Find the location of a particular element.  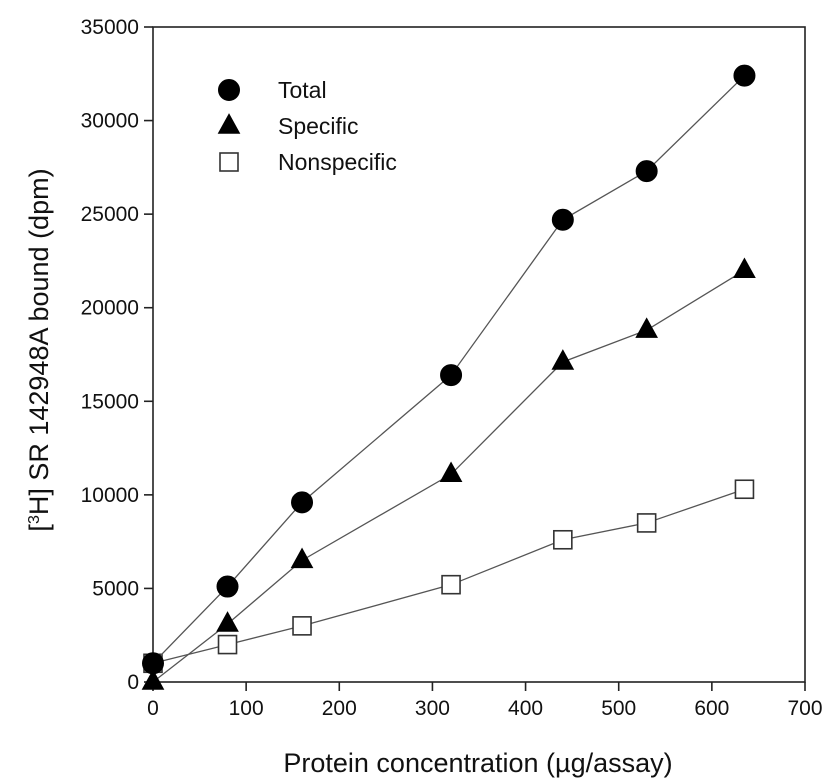

x-tick-label: 100 is located at coordinates (246, 708).